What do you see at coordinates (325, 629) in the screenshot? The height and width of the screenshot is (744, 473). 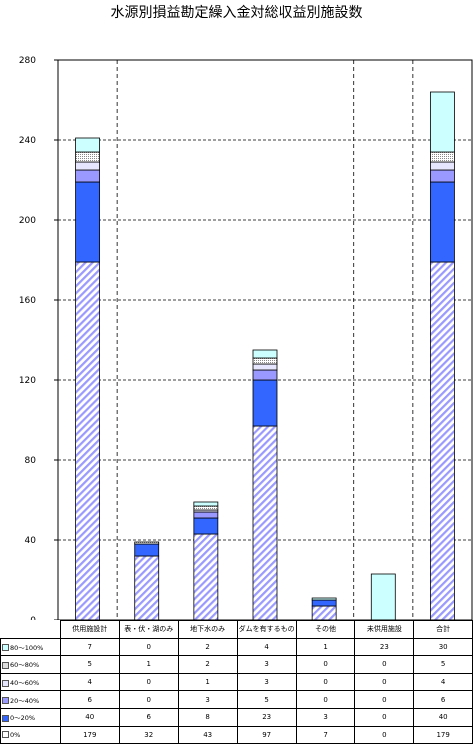 I see `category-label: その他` at bounding box center [325, 629].